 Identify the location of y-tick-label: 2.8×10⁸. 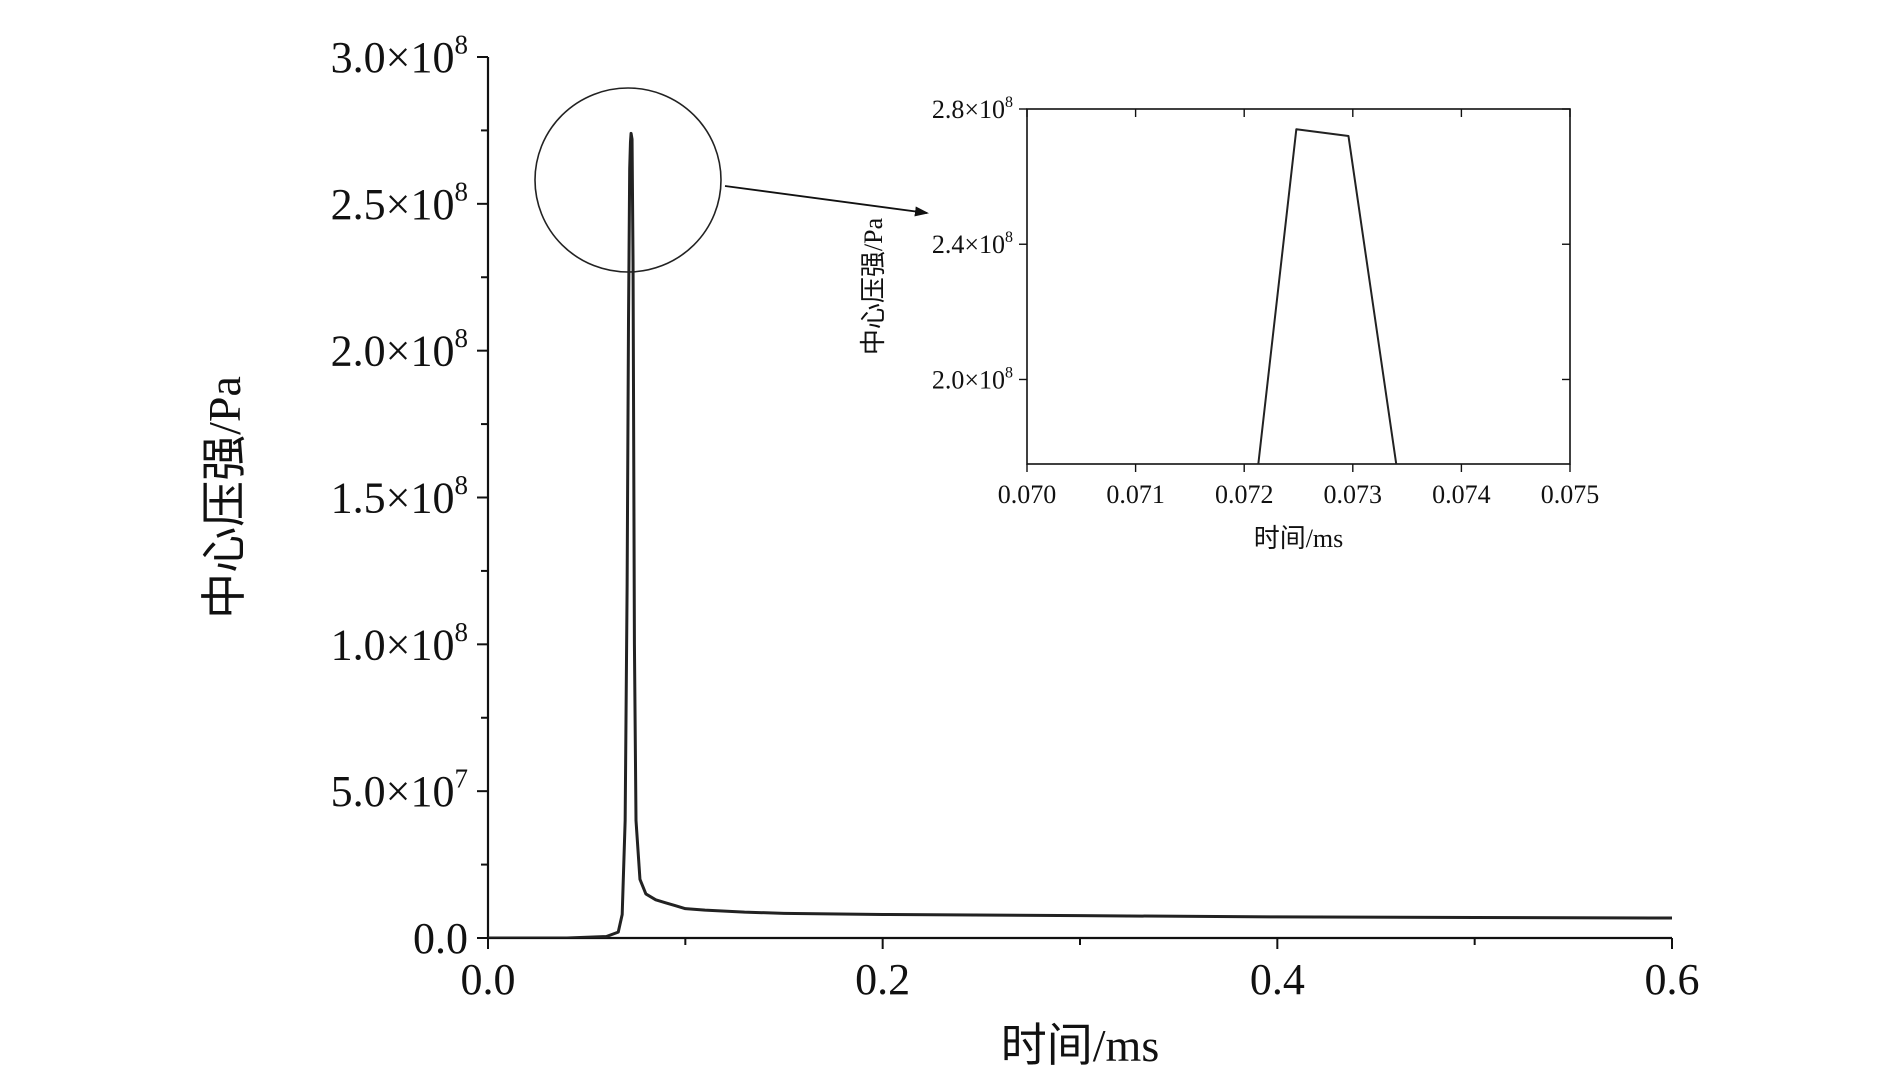
(972, 109).